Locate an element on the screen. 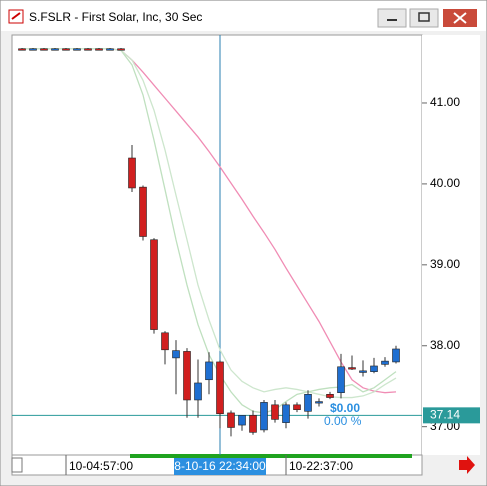 This screenshot has height=486, width=487. y-tick-label: 39.00 is located at coordinates (445, 264).